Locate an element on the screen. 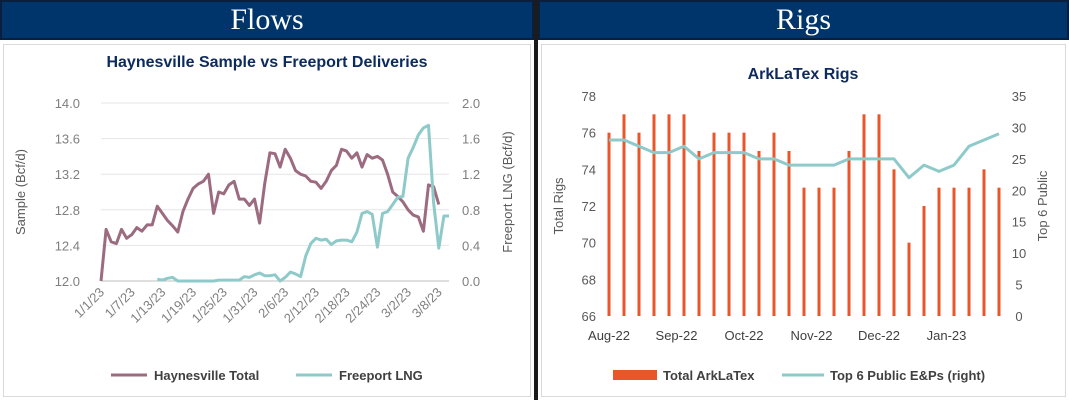 The image size is (1069, 400). x-tick-label: 1/31/23 is located at coordinates (239, 305).